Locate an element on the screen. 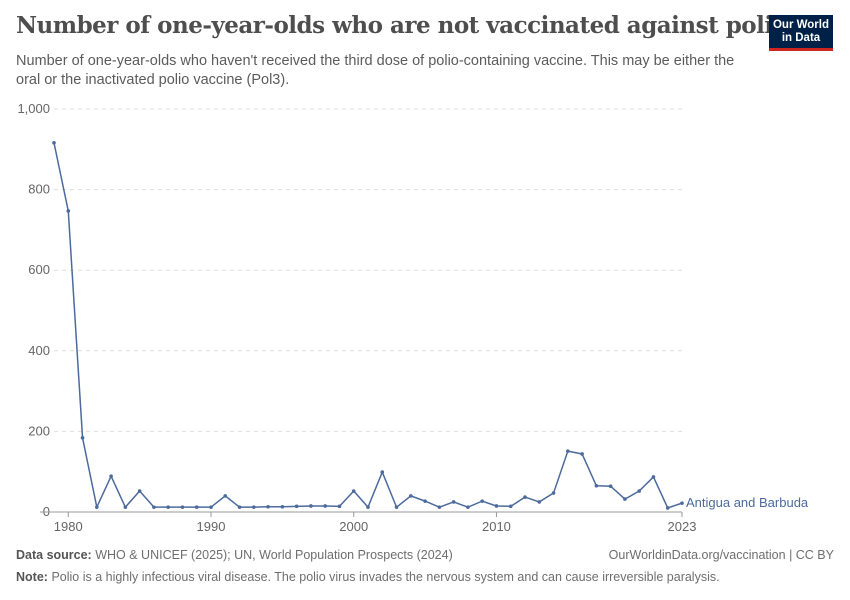 This screenshot has width=850, height=600. y-tick-label: 400 is located at coordinates (39, 350).